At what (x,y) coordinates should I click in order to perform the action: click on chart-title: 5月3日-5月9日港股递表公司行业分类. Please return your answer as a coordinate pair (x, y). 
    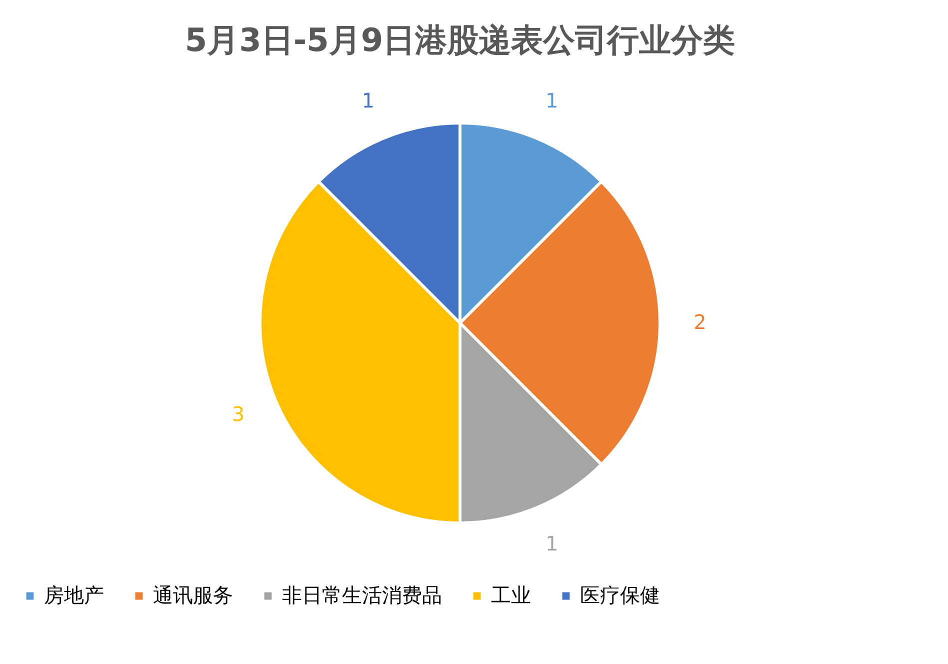
    Looking at the image, I should click on (460, 40).